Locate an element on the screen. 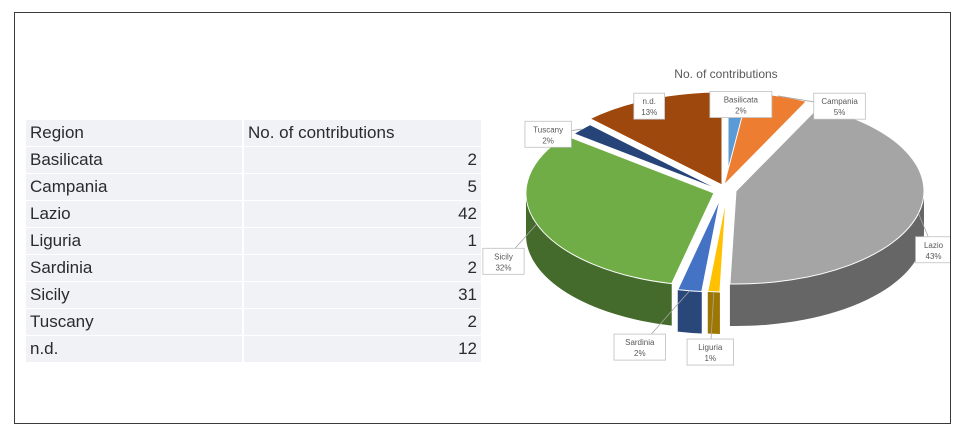 The height and width of the screenshot is (435, 964). table-row: Lazio 42 is located at coordinates (253, 214).